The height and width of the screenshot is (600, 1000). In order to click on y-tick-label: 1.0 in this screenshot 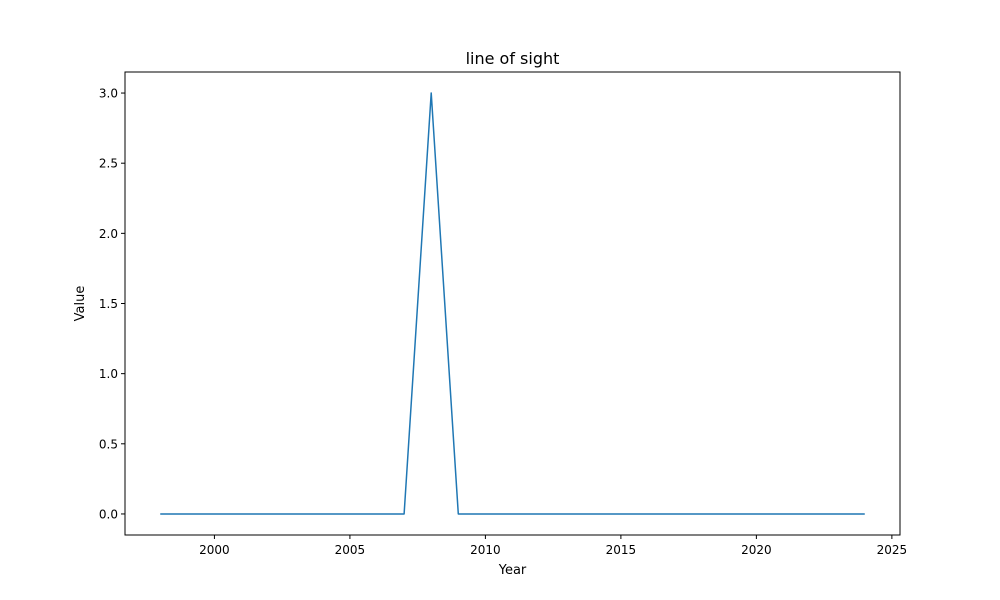, I will do `click(108, 374)`.